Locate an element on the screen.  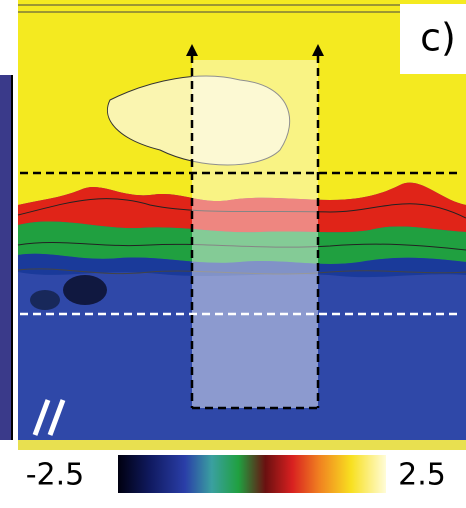
label-box is located at coordinates (433, 39).